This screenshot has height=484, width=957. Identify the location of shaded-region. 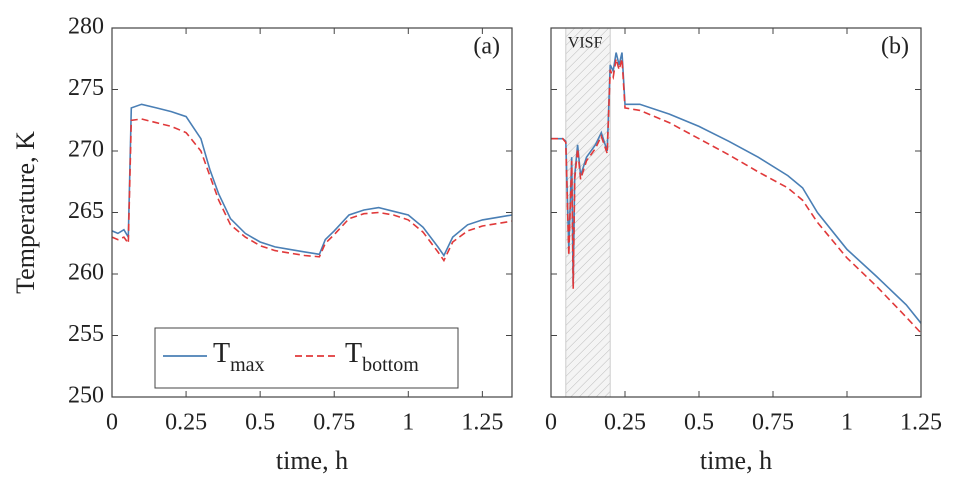
(588, 212).